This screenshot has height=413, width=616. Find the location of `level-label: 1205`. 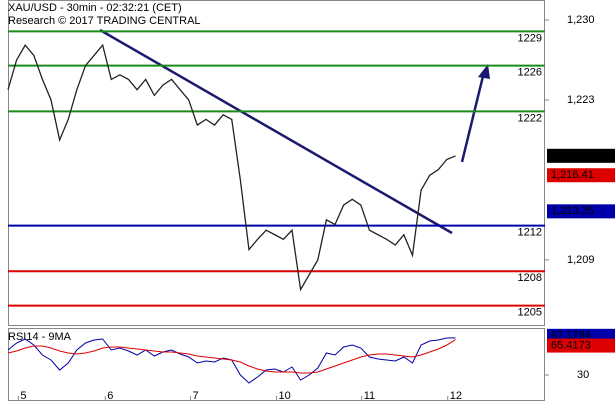

level-label: 1205 is located at coordinates (530, 312).